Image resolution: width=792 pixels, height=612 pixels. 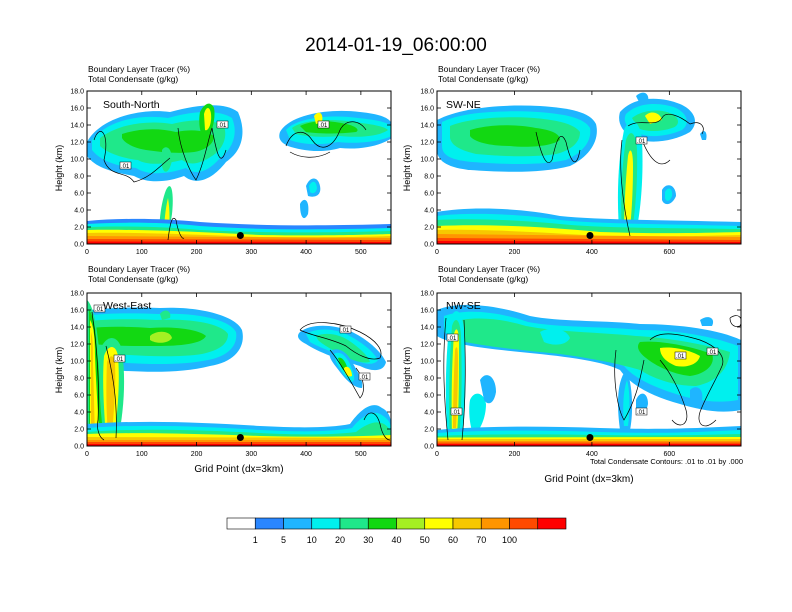 What do you see at coordinates (131, 105) in the screenshot?
I see `panel-label: South-North` at bounding box center [131, 105].